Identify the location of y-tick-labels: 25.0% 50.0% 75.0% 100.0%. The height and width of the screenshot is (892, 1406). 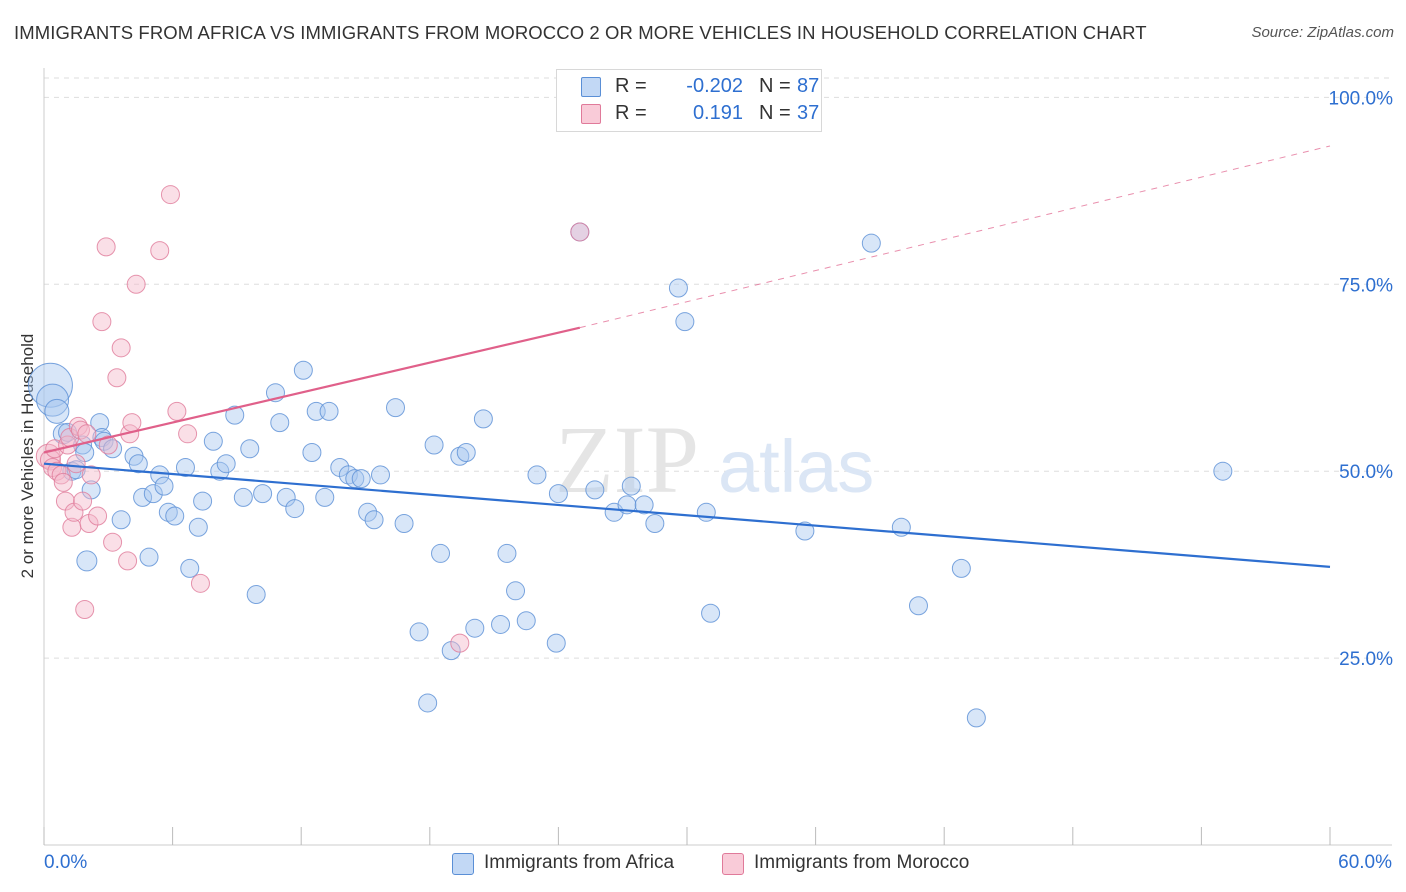
(1361, 379).